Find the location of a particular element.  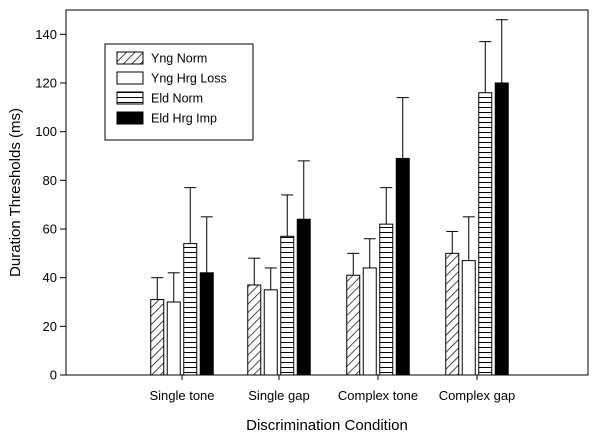

legend-label: Yng Norm is located at coordinates (179, 59).